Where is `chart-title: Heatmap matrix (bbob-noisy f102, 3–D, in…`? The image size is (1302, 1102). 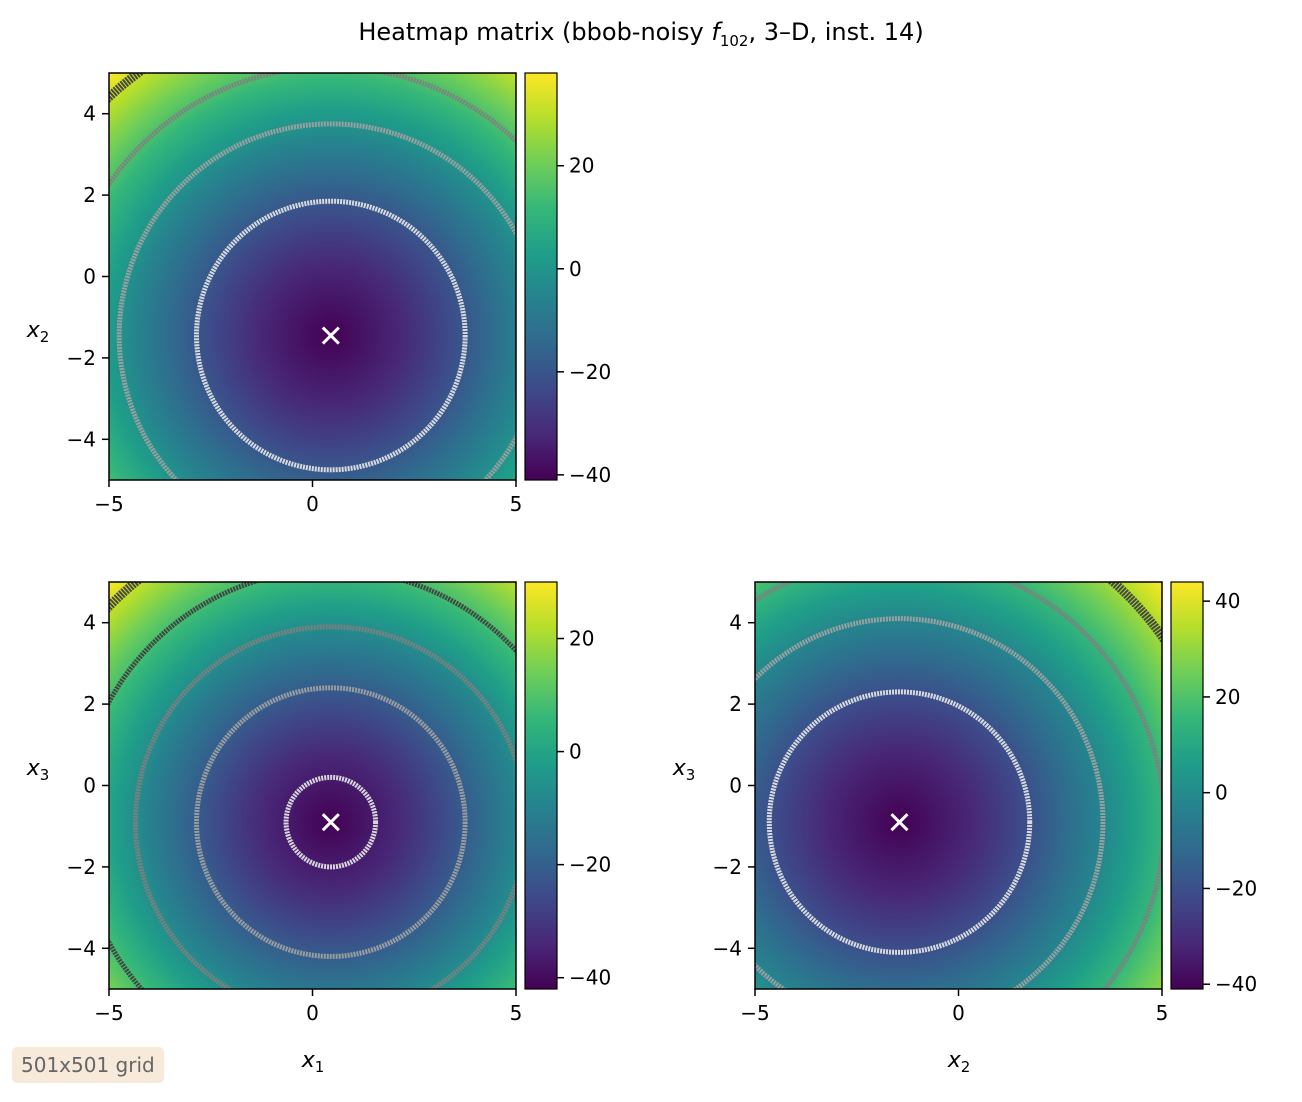 chart-title: Heatmap matrix (bbob-noisy f102, 3–D, in… is located at coordinates (641, 34).